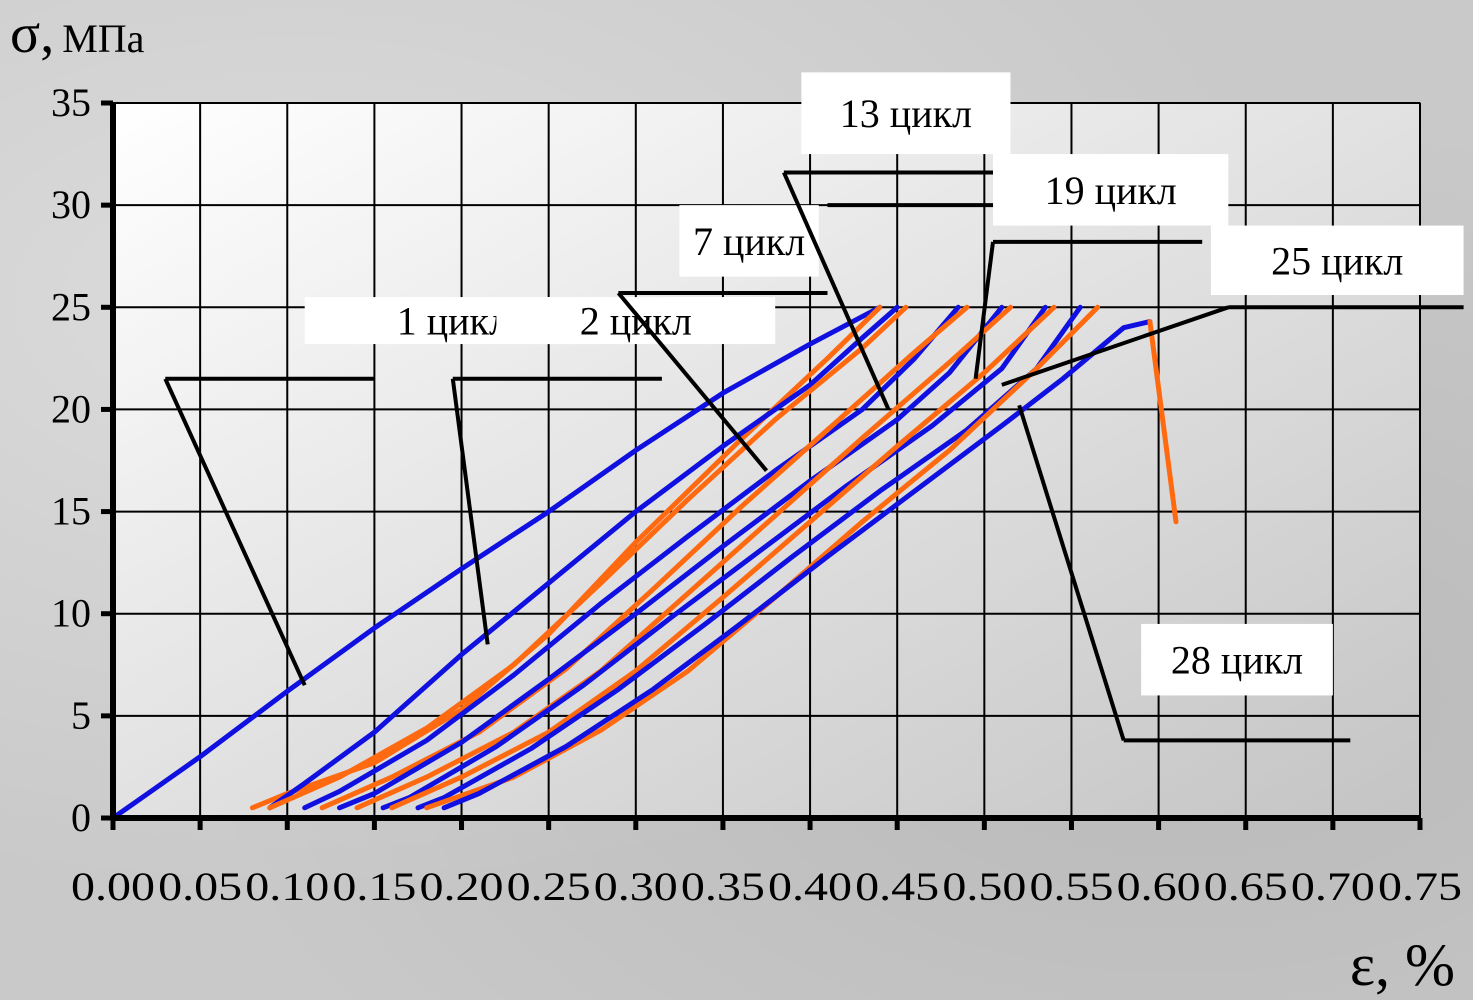 The width and height of the screenshot is (1473, 1000). Describe the element at coordinates (71, 306) in the screenshot. I see `y-tick-label: 25` at that location.